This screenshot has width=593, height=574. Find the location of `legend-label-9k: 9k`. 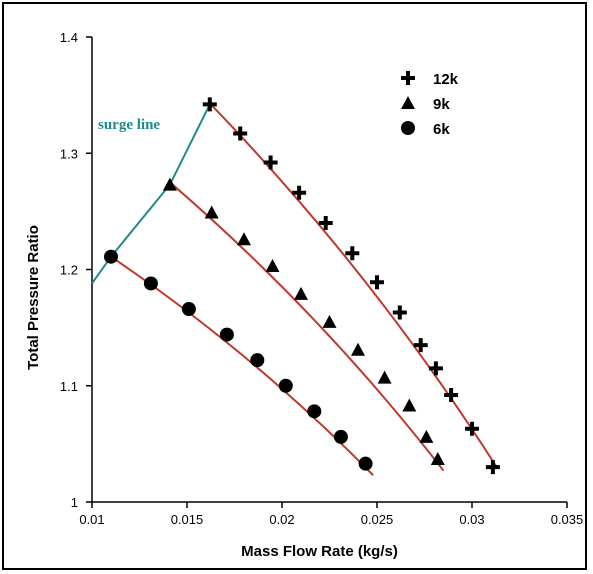

legend-label-9k: 9k is located at coordinates (441, 104).